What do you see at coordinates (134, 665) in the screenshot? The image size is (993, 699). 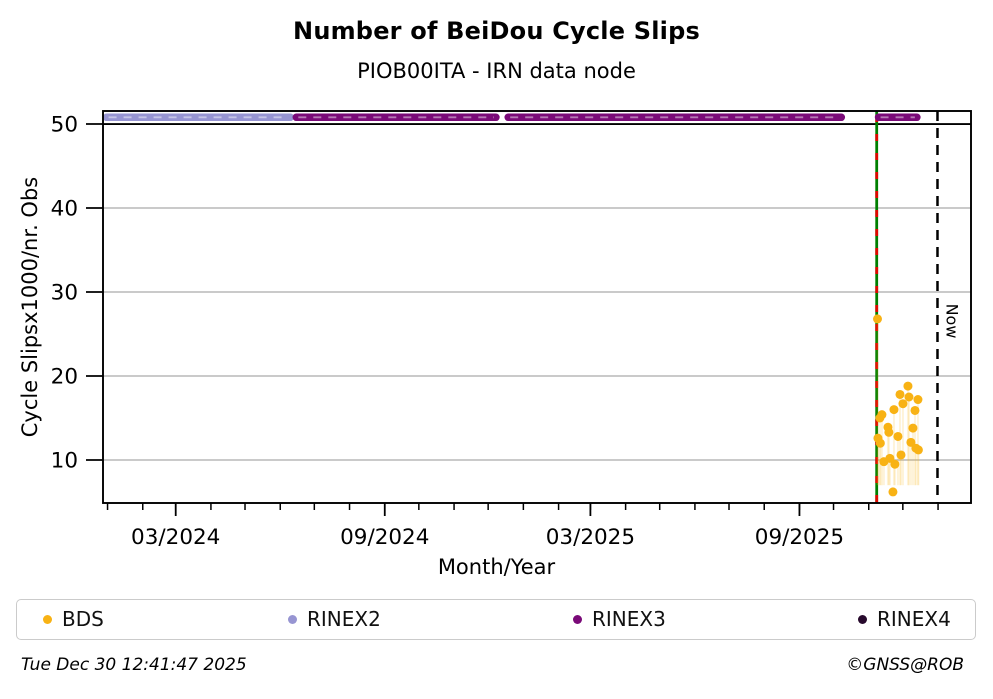 I see `plot-timestamp: Tue Dec 30 12:41:47 2025` at bounding box center [134, 665].